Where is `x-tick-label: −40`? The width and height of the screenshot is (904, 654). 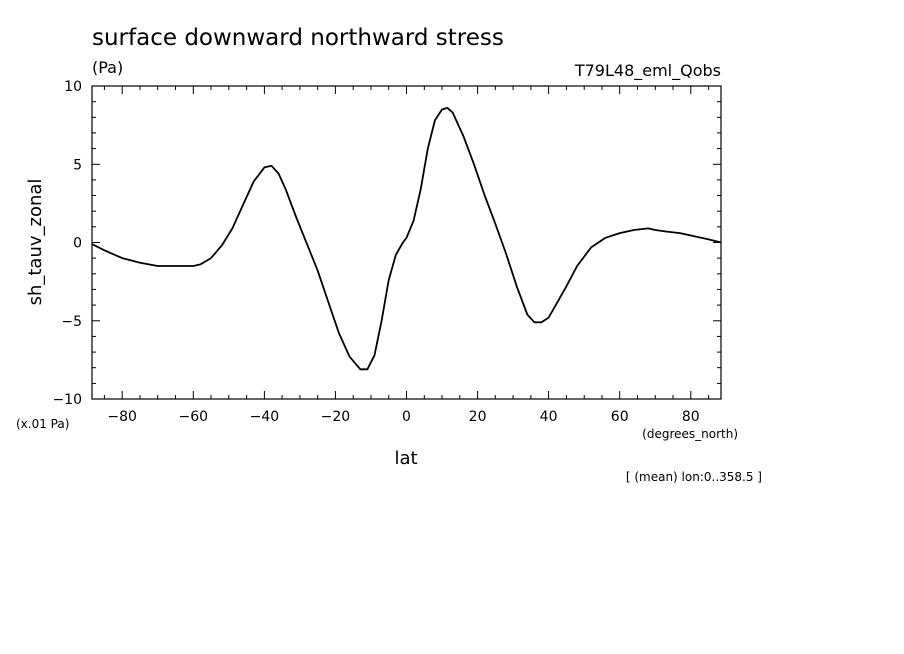
x-tick-label: −40 is located at coordinates (265, 417).